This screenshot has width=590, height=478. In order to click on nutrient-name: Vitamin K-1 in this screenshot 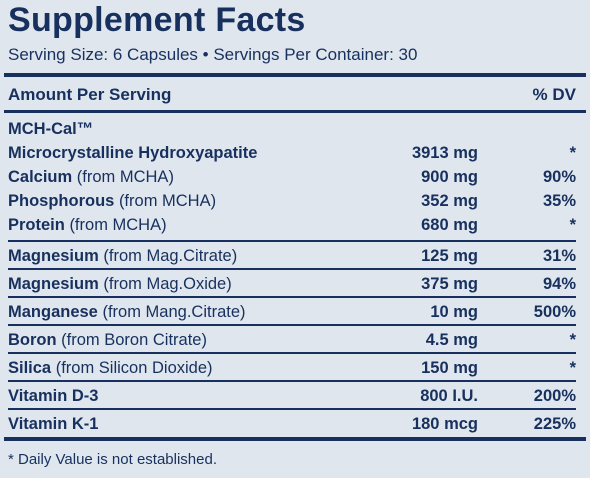, I will do `click(53, 424)`.